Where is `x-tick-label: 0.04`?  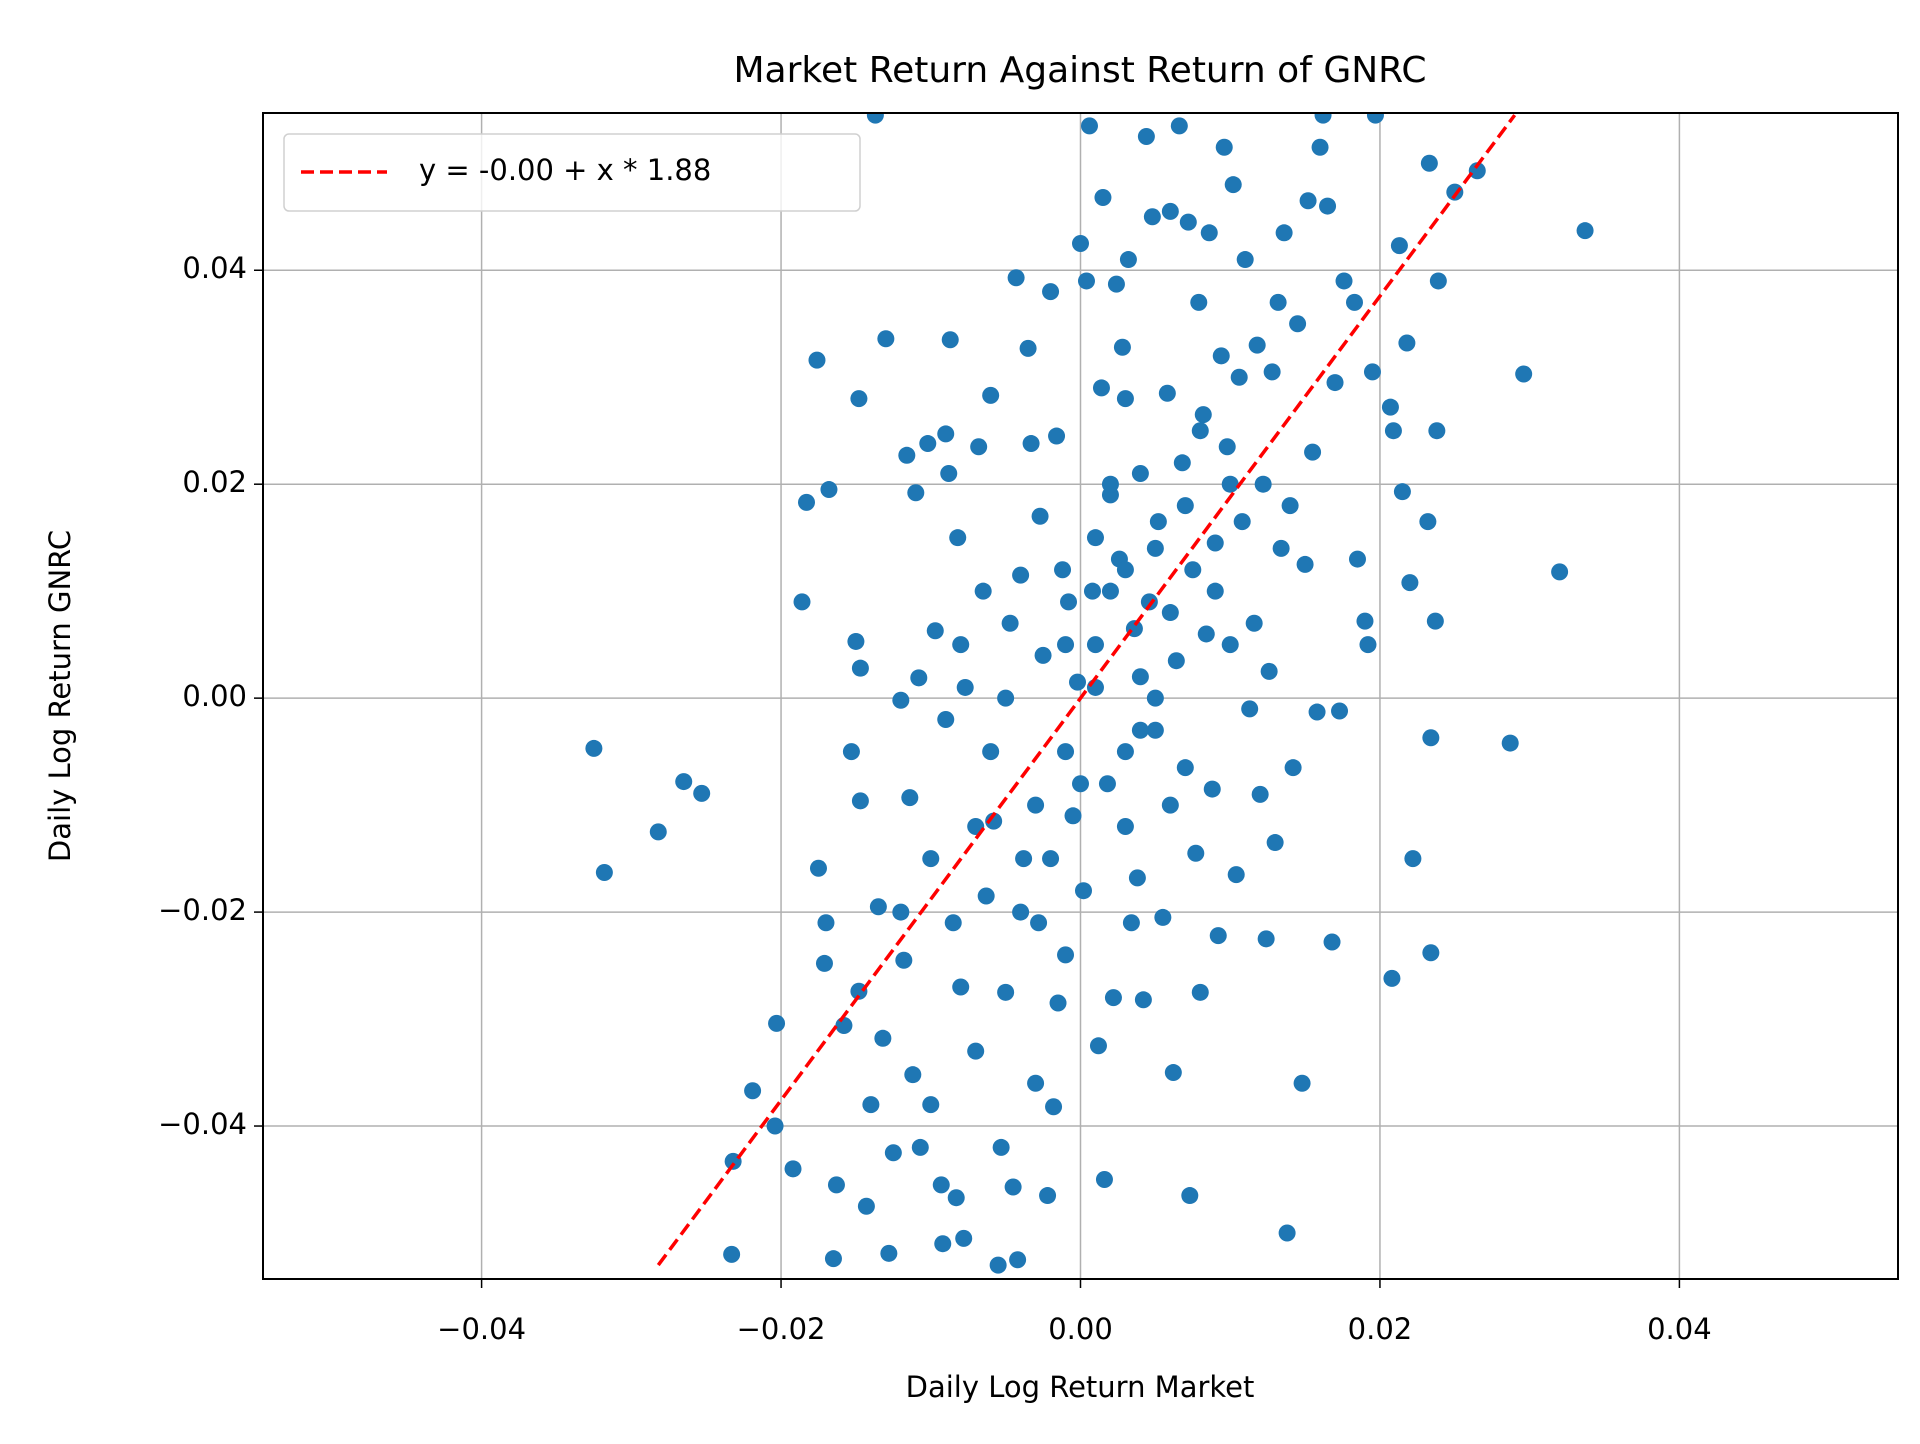
x-tick-label: 0.04 is located at coordinates (1679, 1329).